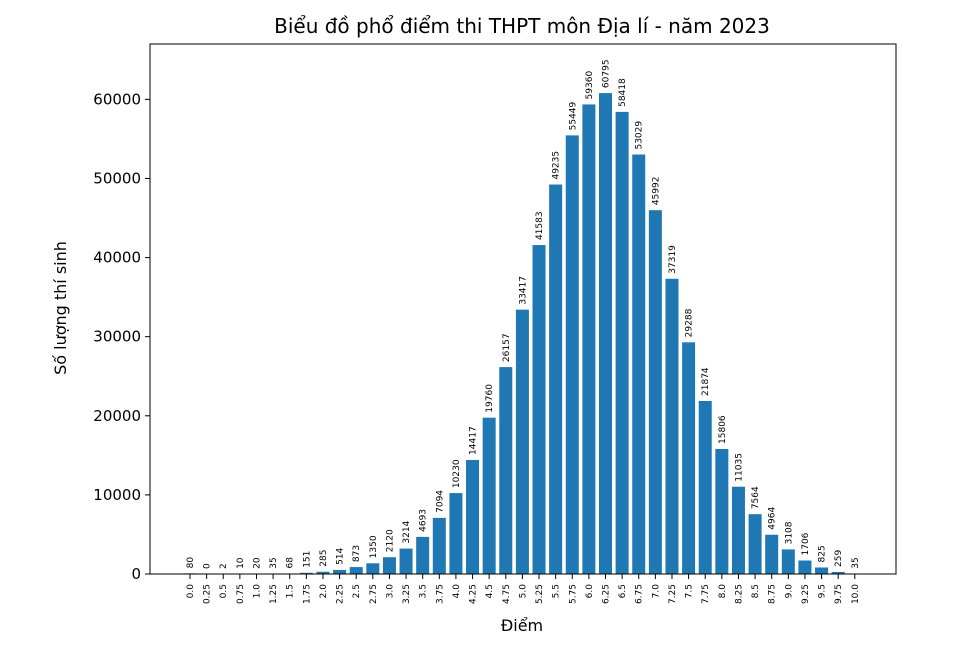 The width and height of the screenshot is (970, 651). What do you see at coordinates (506, 470) in the screenshot?
I see `bar-4.75` at bounding box center [506, 470].